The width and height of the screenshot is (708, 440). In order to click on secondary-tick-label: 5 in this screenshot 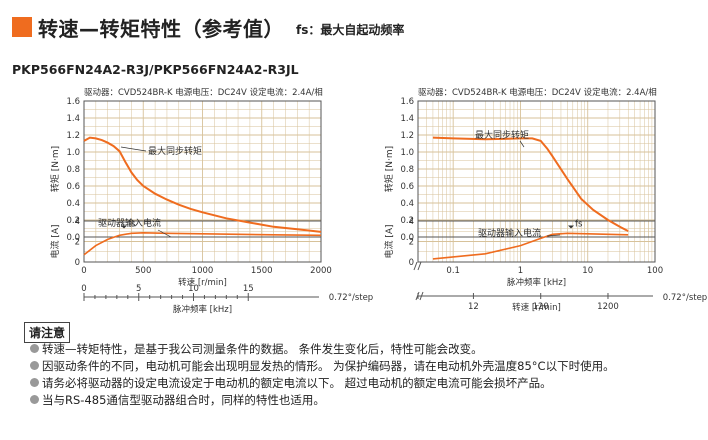, I will do `click(138, 289)`.